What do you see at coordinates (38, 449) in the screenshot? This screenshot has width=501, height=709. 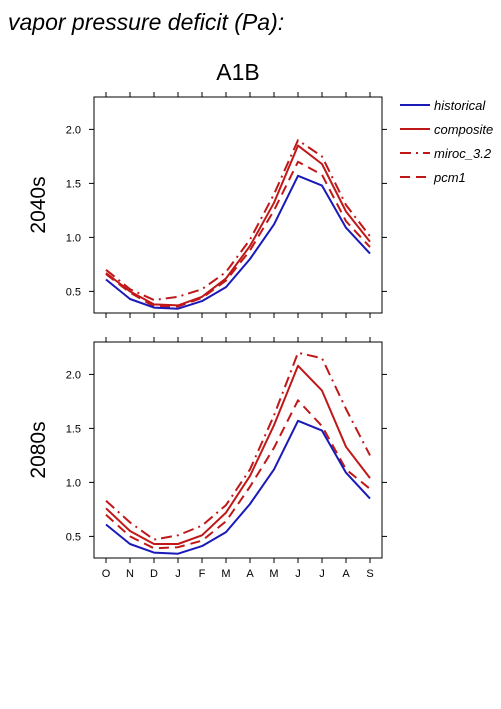 I see `panel-label: 2080s` at bounding box center [38, 449].